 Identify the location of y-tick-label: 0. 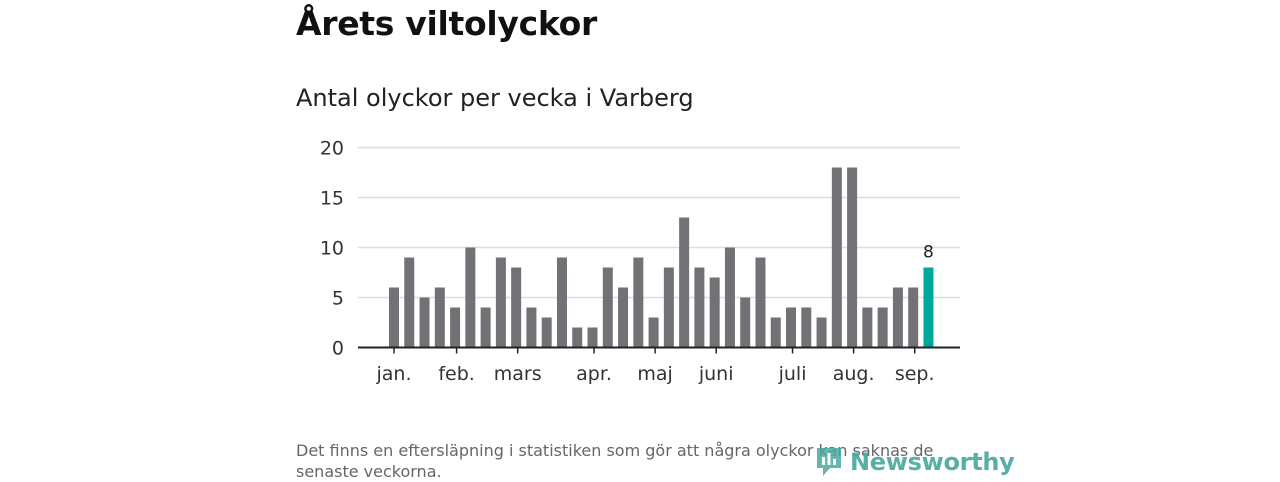
(338, 349).